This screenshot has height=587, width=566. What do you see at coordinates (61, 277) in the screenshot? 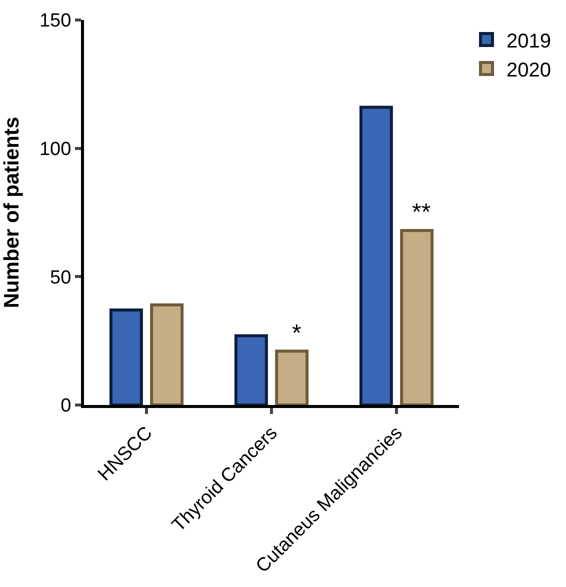
I see `y-tick-label: 50` at bounding box center [61, 277].